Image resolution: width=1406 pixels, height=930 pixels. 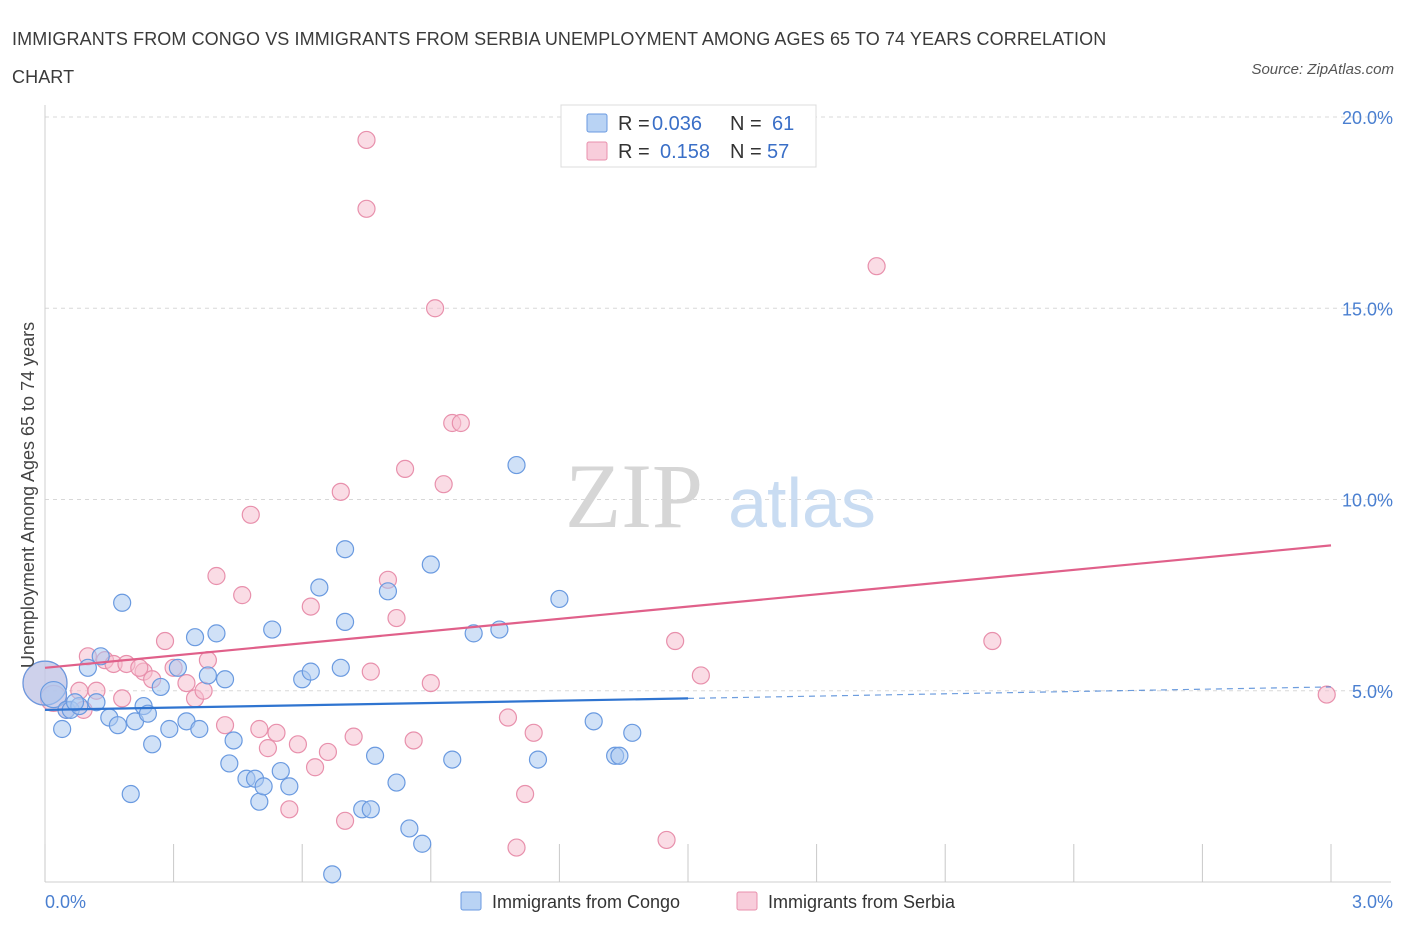 What do you see at coordinates (634, 124) in the screenshot?
I see `legend-r-label-congo: R =` at bounding box center [634, 124].